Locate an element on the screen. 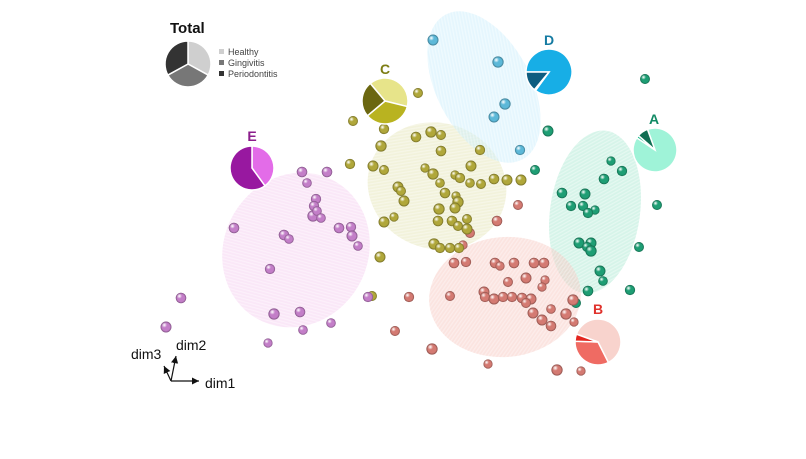 The image size is (806, 459). cluster-ellipse-e is located at coordinates (296, 250).